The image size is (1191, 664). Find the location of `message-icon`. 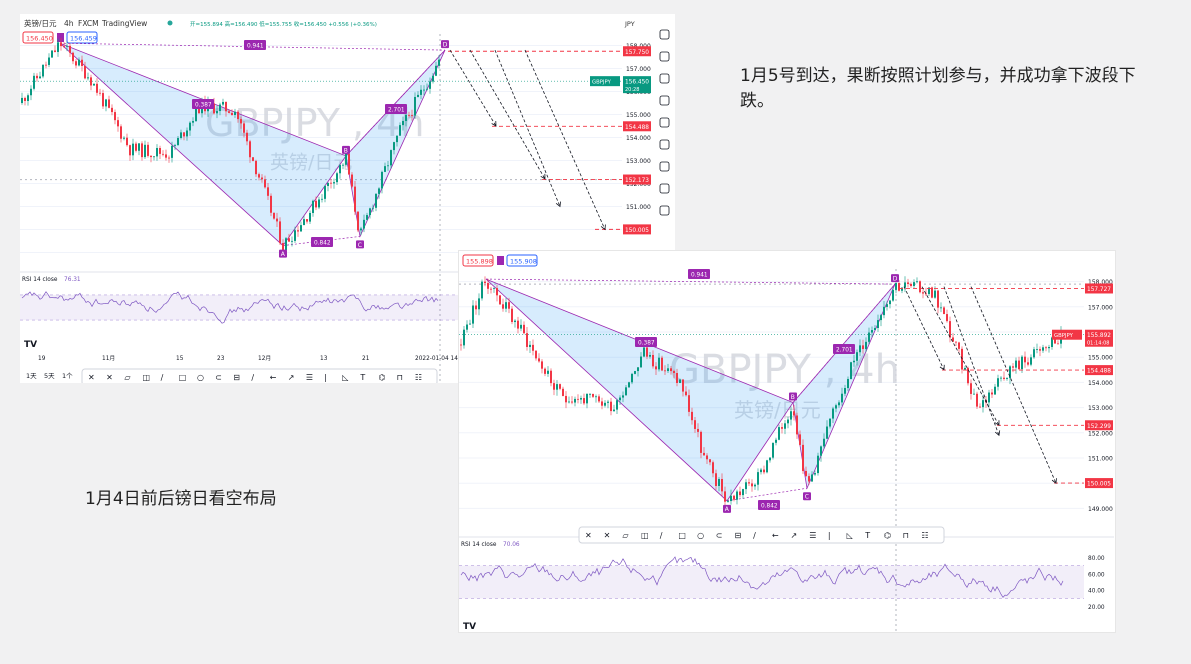

message-icon is located at coordinates (664, 188).